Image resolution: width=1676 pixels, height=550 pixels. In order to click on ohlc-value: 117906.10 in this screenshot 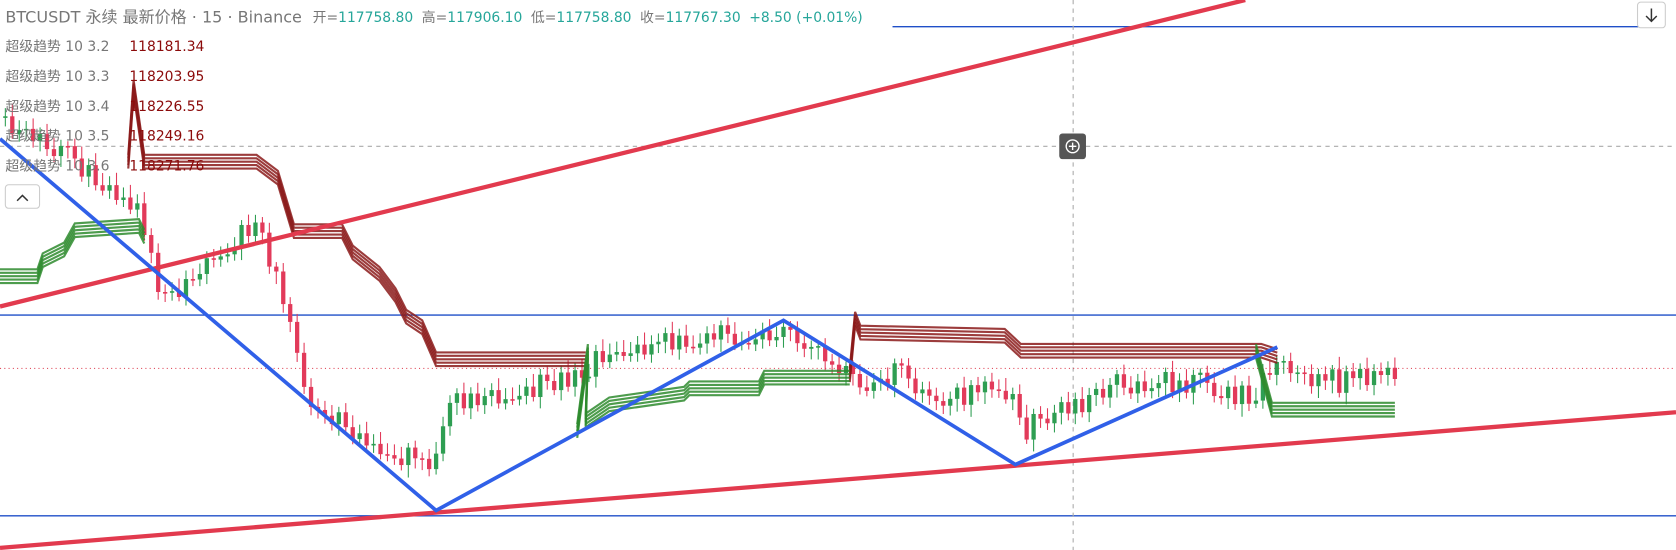, I will do `click(484, 18)`.